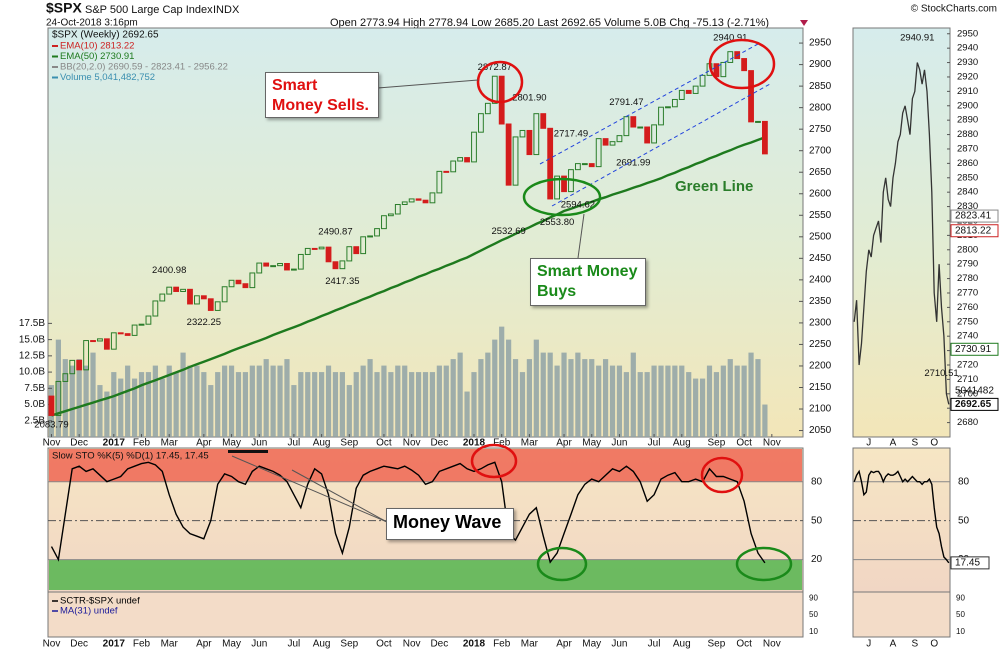 The height and width of the screenshot is (650, 1000). Describe the element at coordinates (915, 644) in the screenshot. I see `x-tick-label: S` at that location.